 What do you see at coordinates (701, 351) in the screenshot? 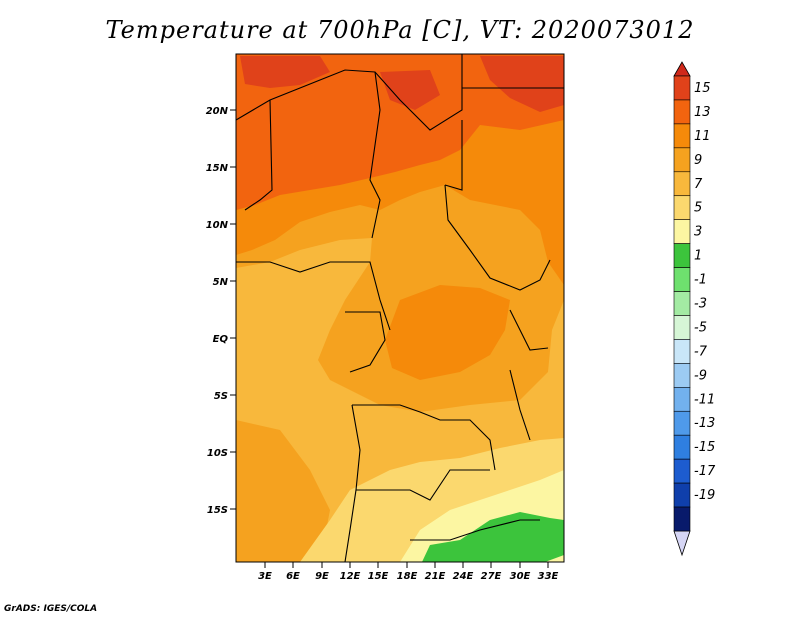
I see `colorbar-label: -7` at bounding box center [701, 351].